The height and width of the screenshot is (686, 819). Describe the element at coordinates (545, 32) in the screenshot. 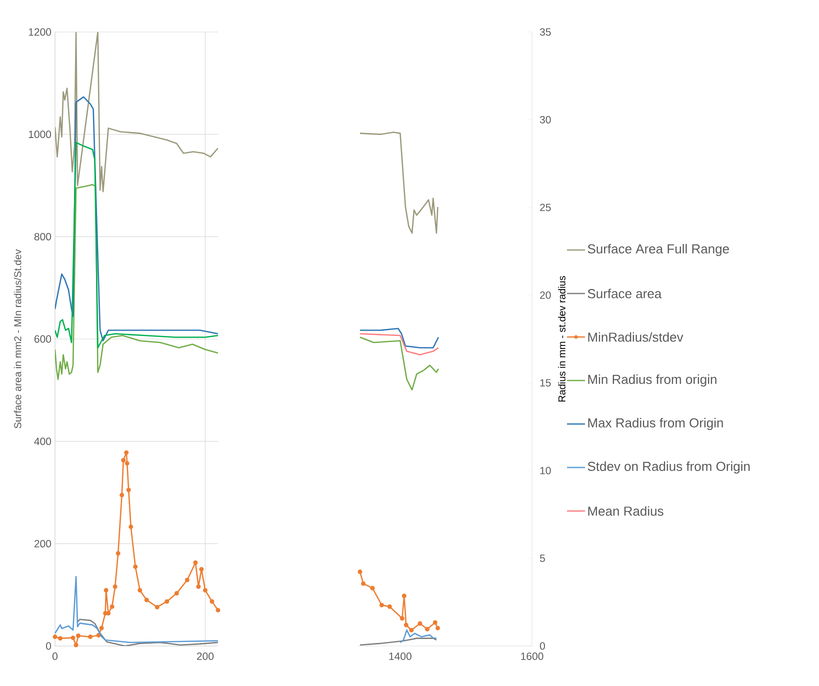

I see `y-tick-label: 35` at that location.